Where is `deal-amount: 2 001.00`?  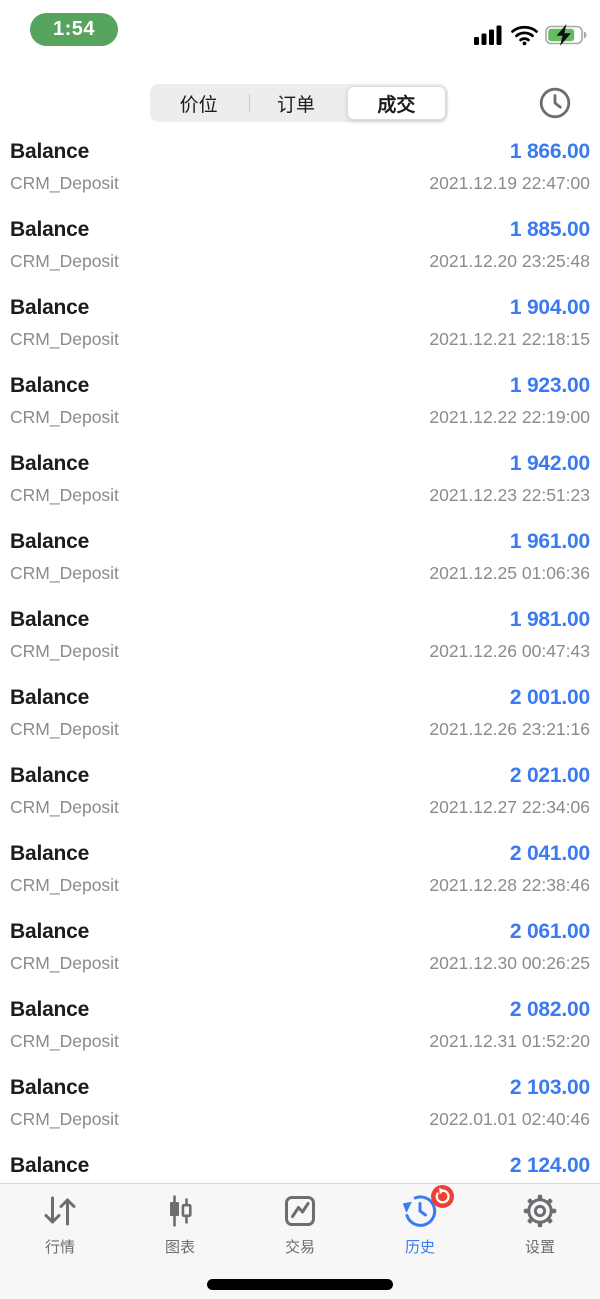
deal-amount: 2 001.00 is located at coordinates (549, 697).